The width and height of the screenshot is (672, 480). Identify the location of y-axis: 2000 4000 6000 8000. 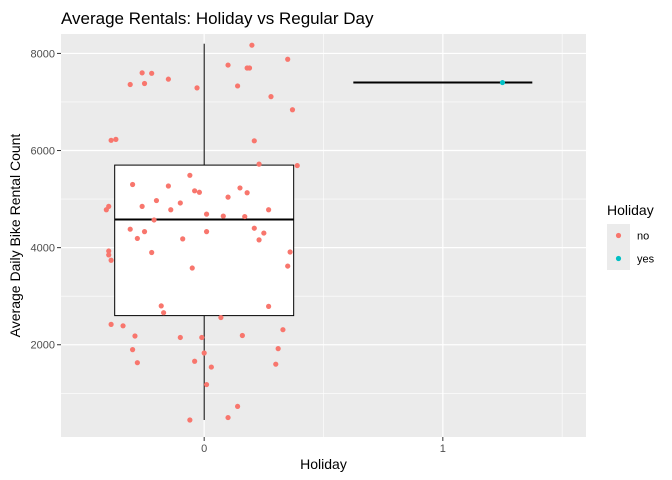
(46, 200).